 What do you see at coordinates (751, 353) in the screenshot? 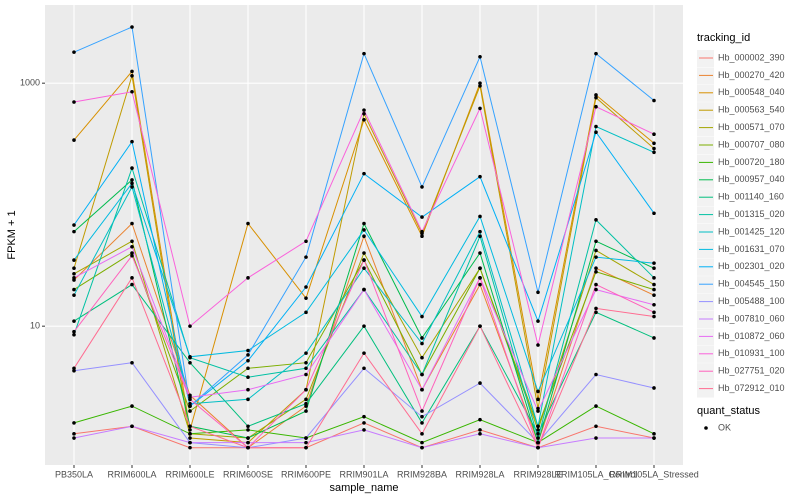
I see `legend-label: Hb_010931_100` at bounding box center [751, 353].